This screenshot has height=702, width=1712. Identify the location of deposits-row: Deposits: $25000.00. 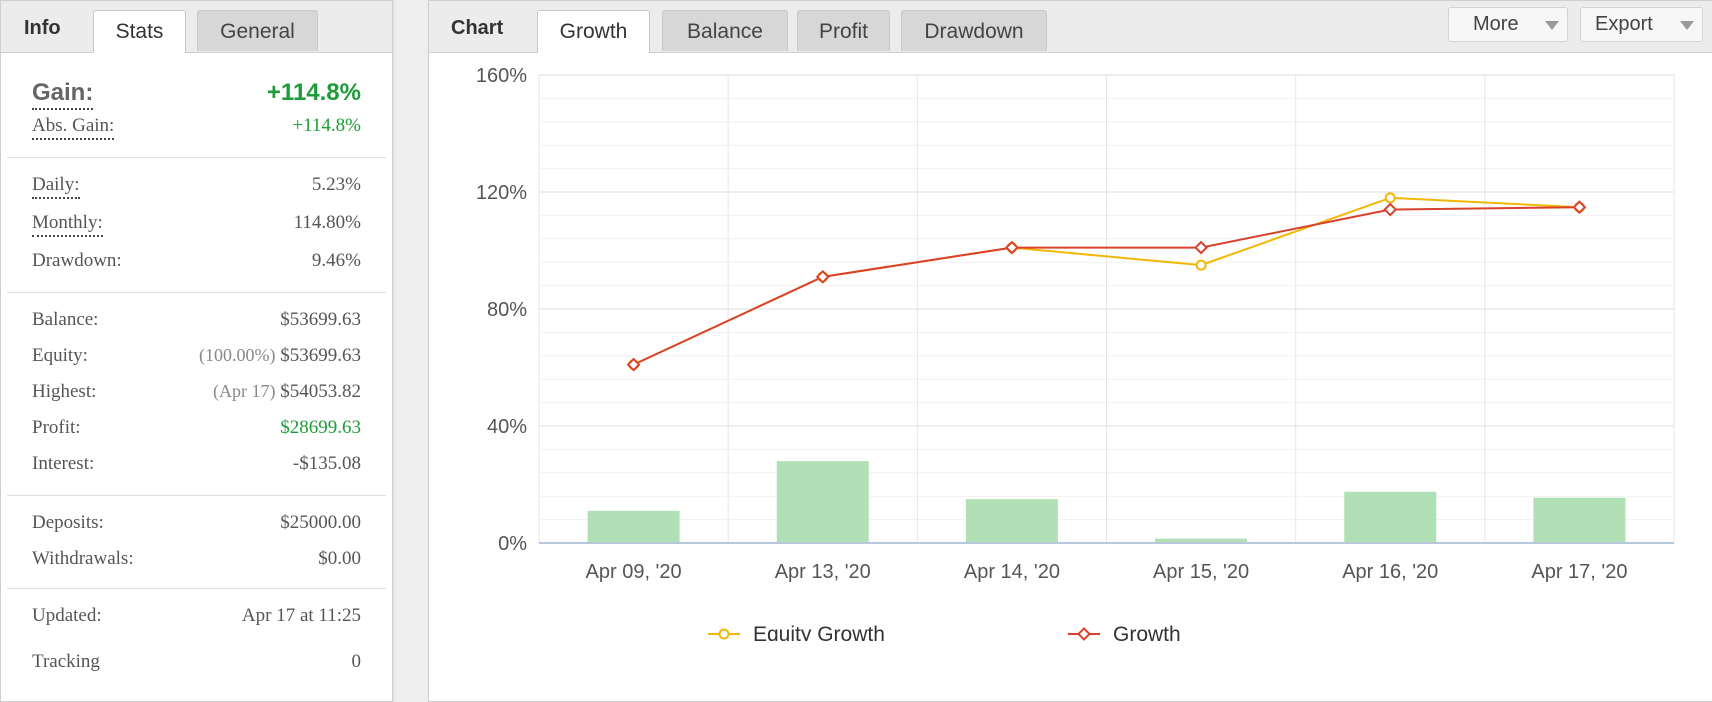
(196, 527).